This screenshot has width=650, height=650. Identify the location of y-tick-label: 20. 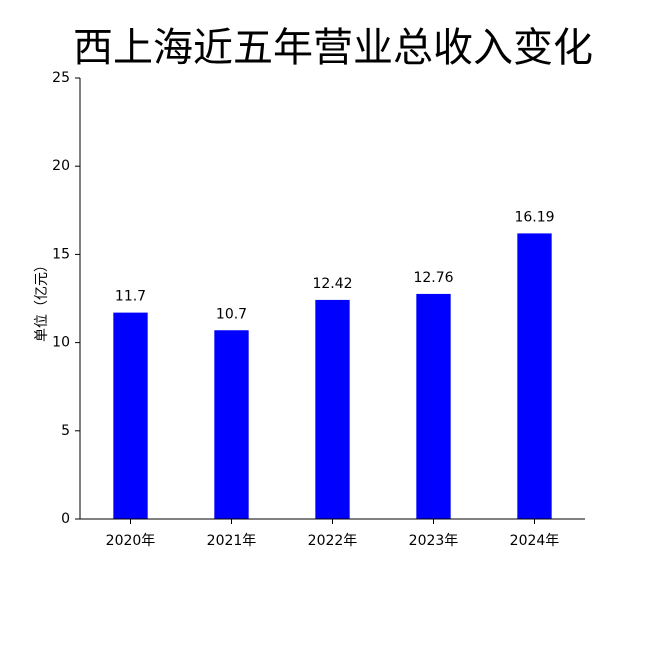
(61, 166).